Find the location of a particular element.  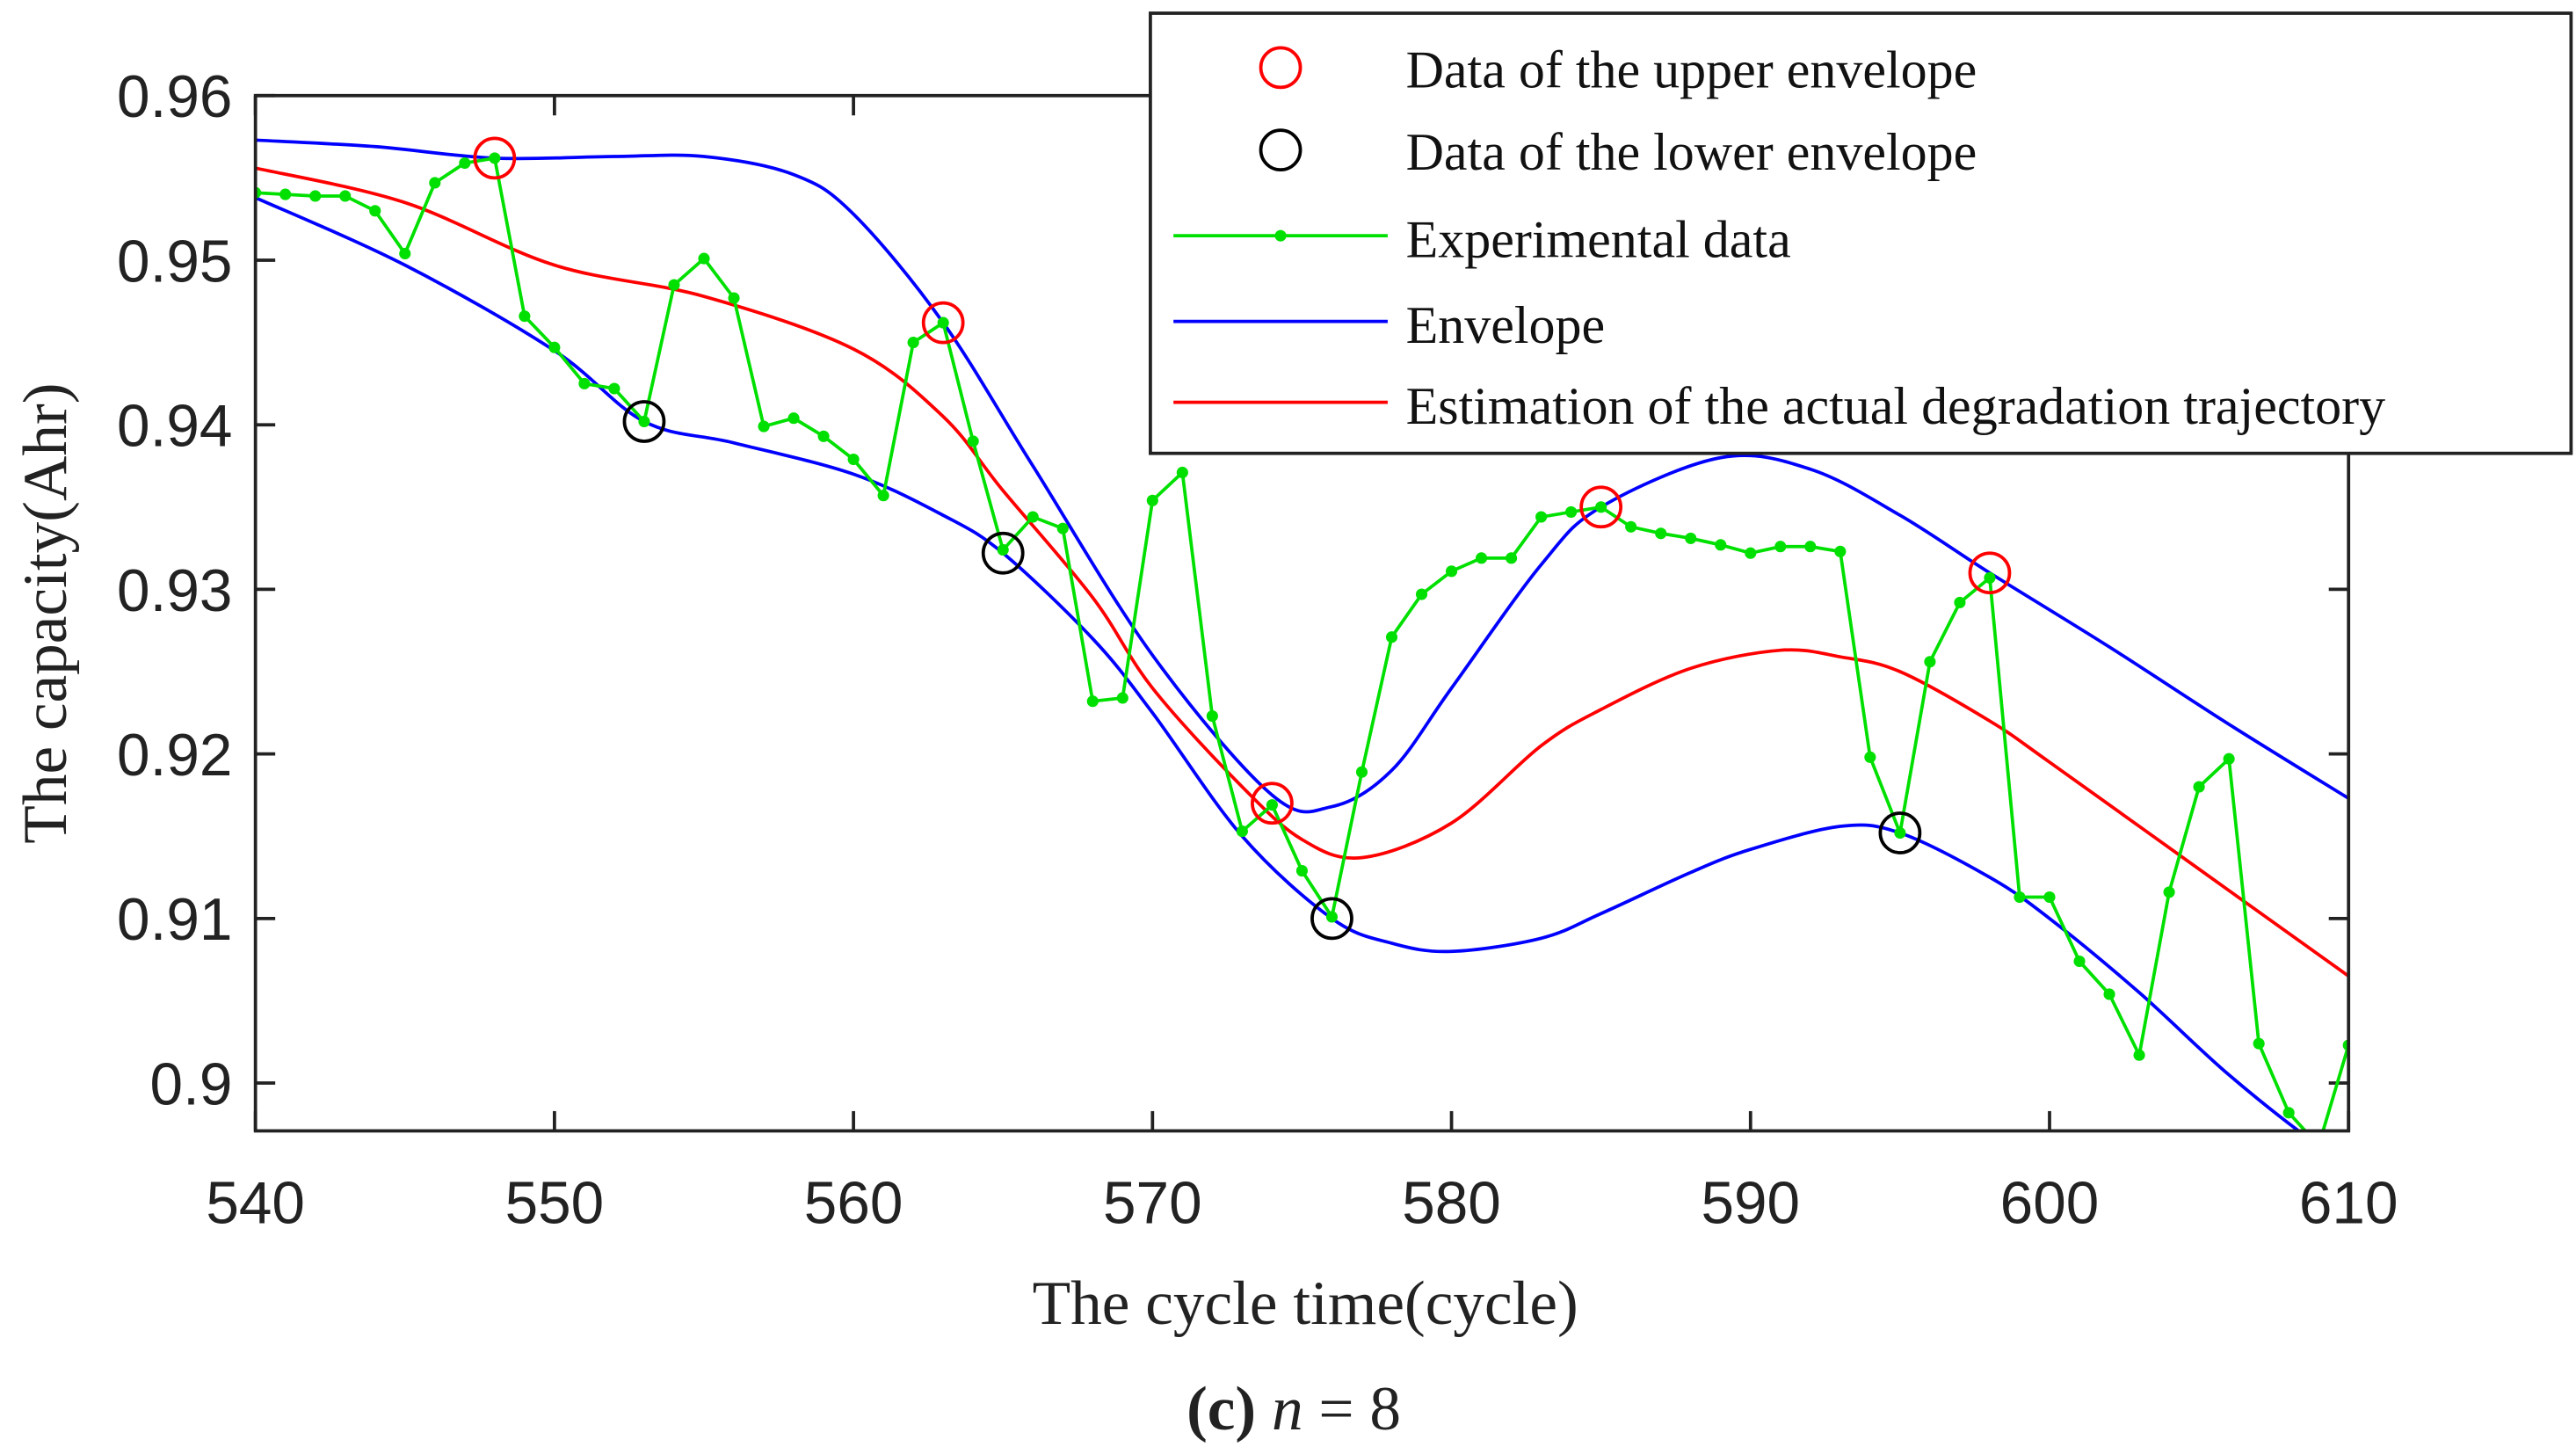

x-axis-label: The cycle time(cycle) is located at coordinates (1305, 1303).